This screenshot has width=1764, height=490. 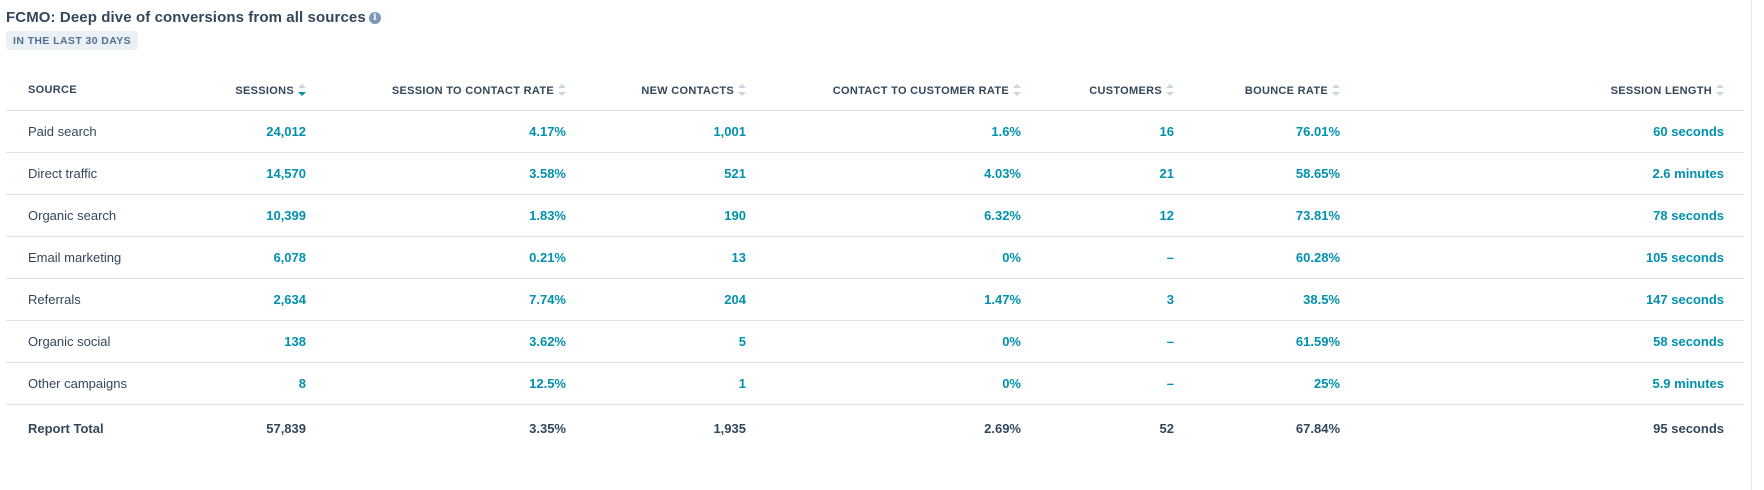 What do you see at coordinates (676, 383) in the screenshot?
I see `cell-new-contacts: 1` at bounding box center [676, 383].